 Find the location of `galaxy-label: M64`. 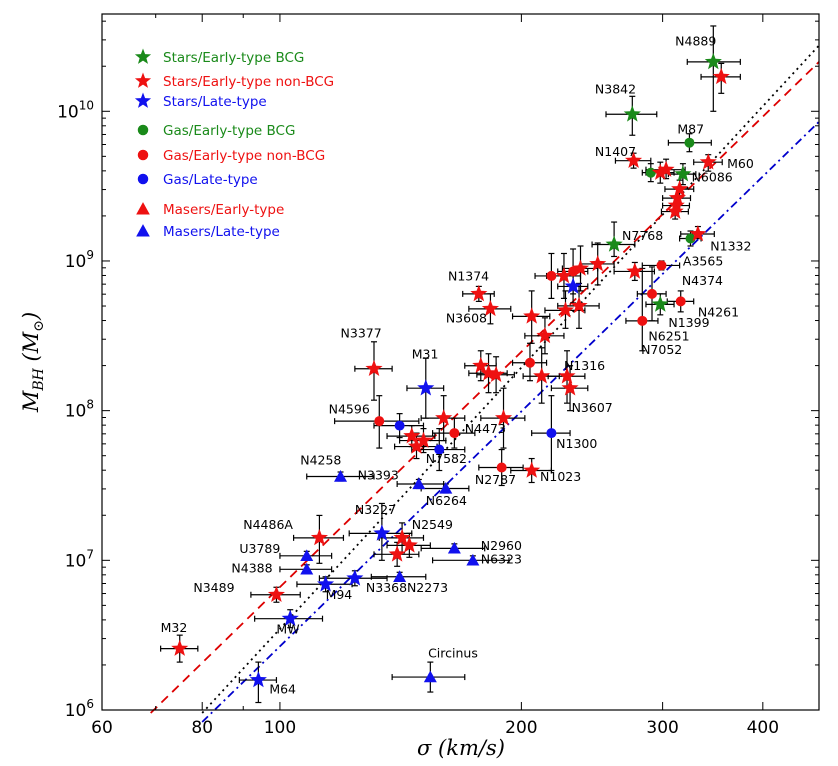

galaxy-label: M64 is located at coordinates (282, 689).